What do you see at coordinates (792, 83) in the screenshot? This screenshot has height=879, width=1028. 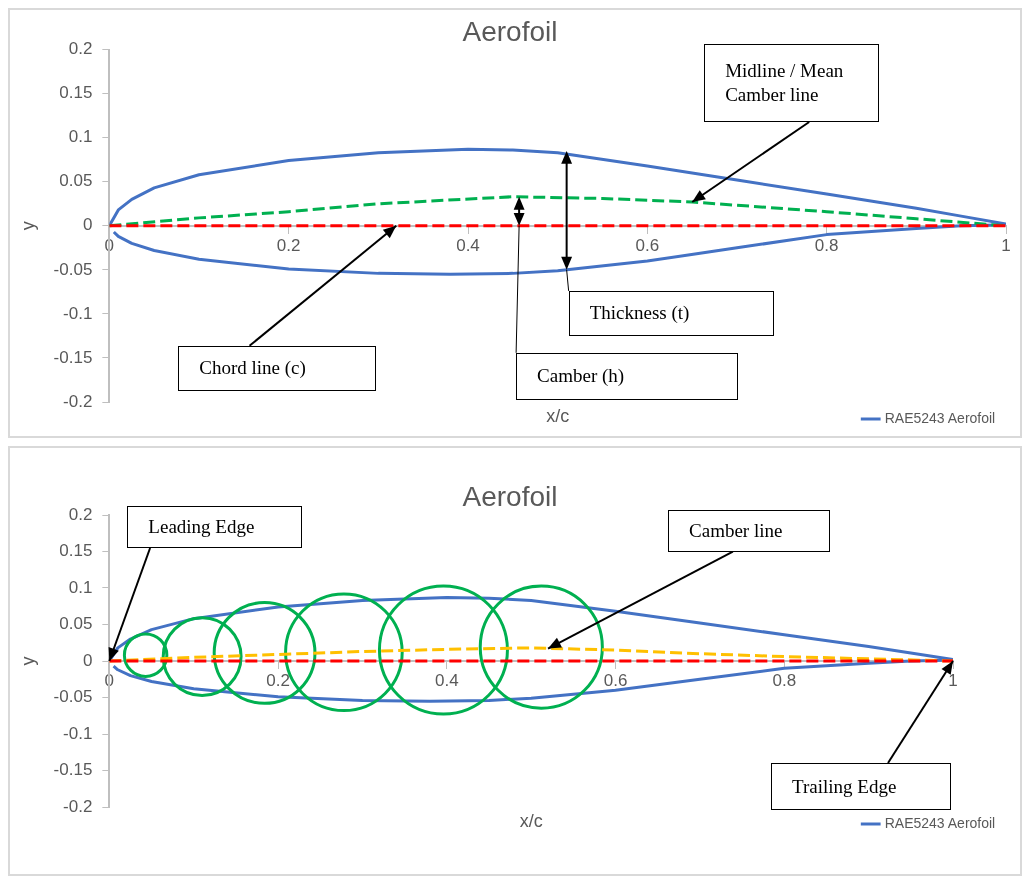 I see `callout-box: Midline / Mean Camber line` at bounding box center [792, 83].